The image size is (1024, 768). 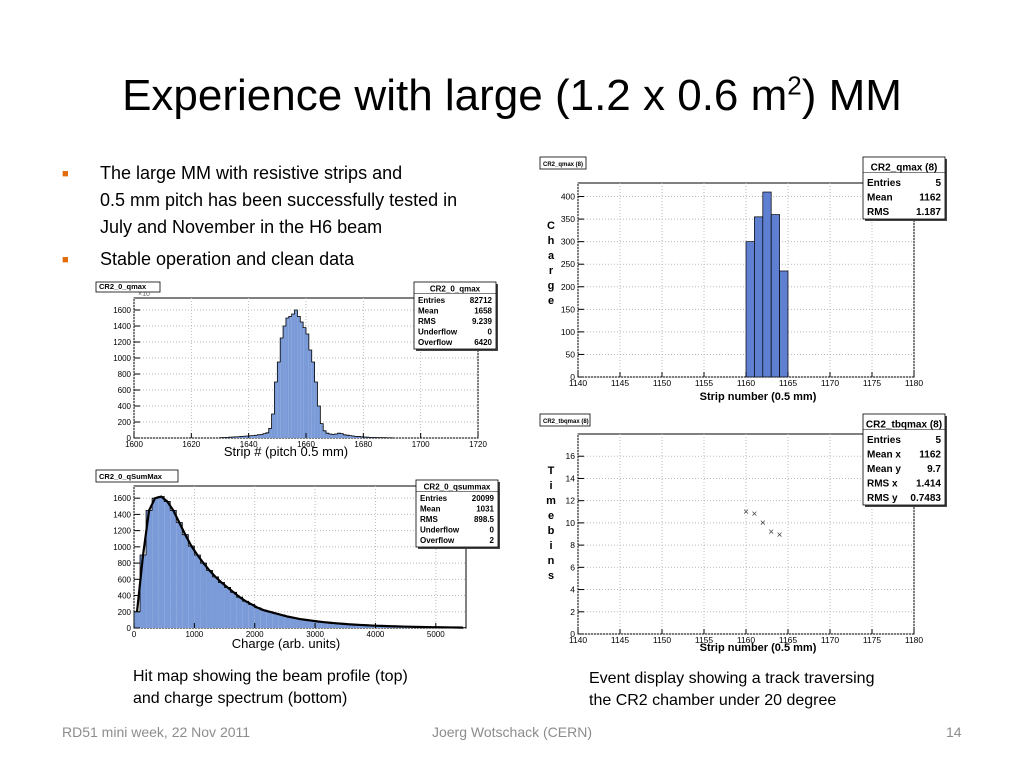 I want to click on x-tick-label: 3000, so click(x=315, y=634).